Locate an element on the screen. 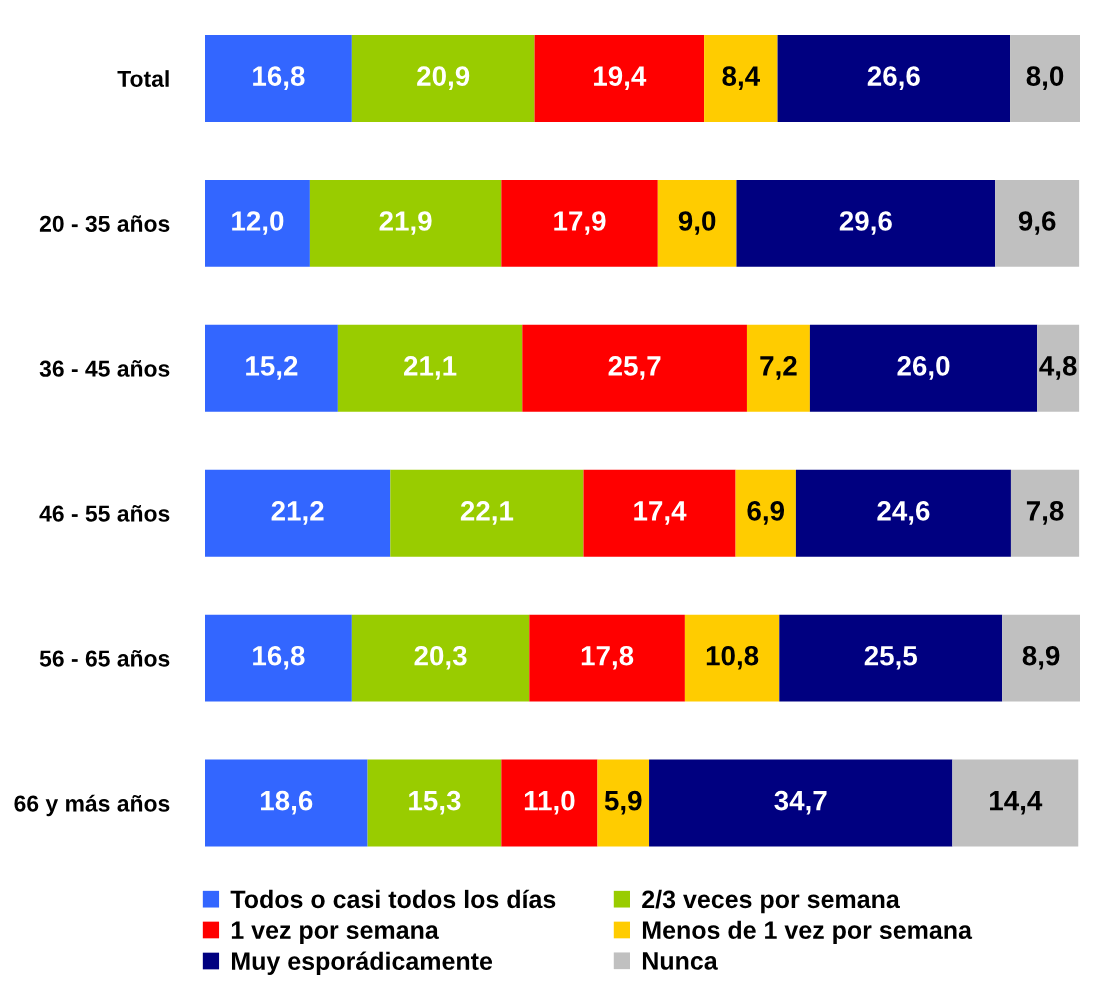 This screenshot has width=1101, height=991. data-label: 17,8 is located at coordinates (607, 657).